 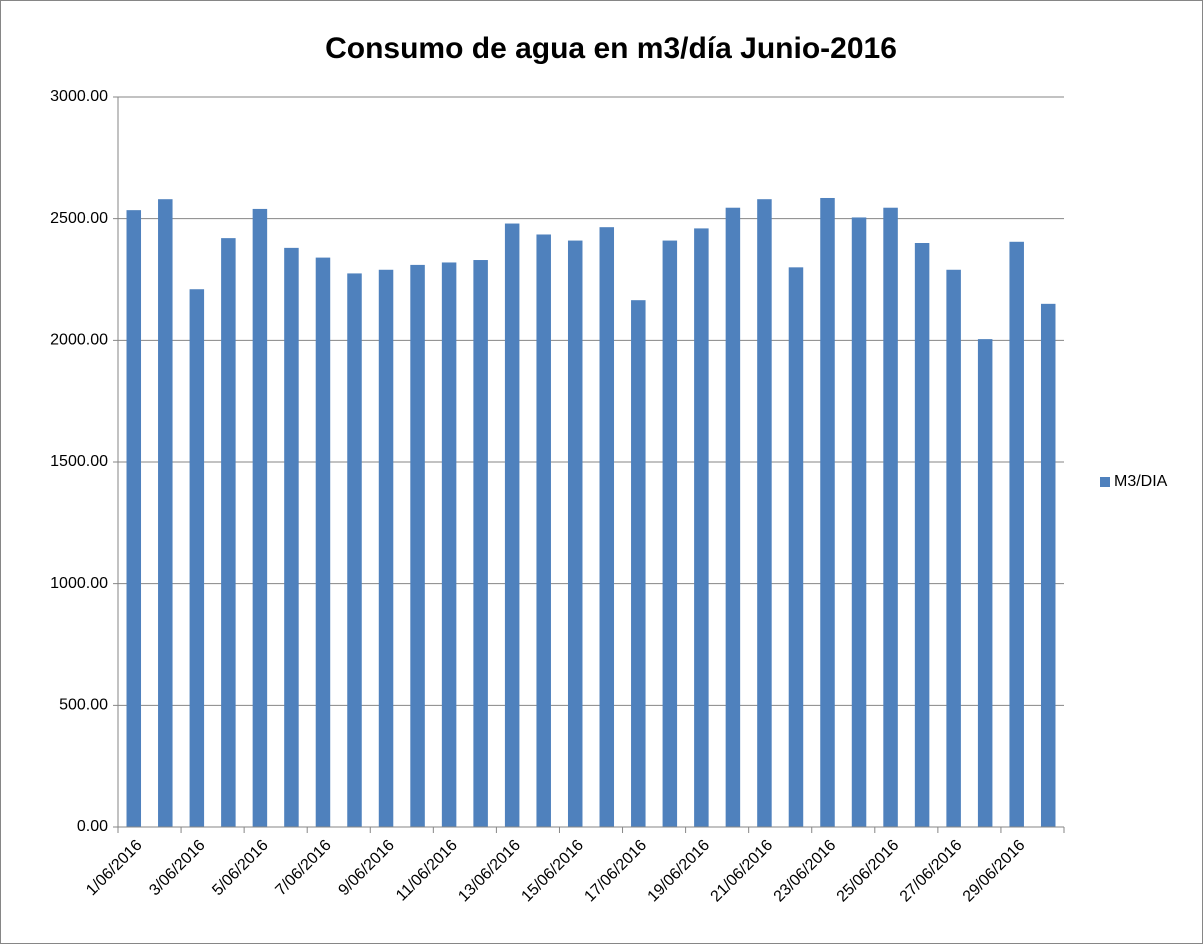 What do you see at coordinates (83, 705) in the screenshot?
I see `y-tick-label: 500.00` at bounding box center [83, 705].